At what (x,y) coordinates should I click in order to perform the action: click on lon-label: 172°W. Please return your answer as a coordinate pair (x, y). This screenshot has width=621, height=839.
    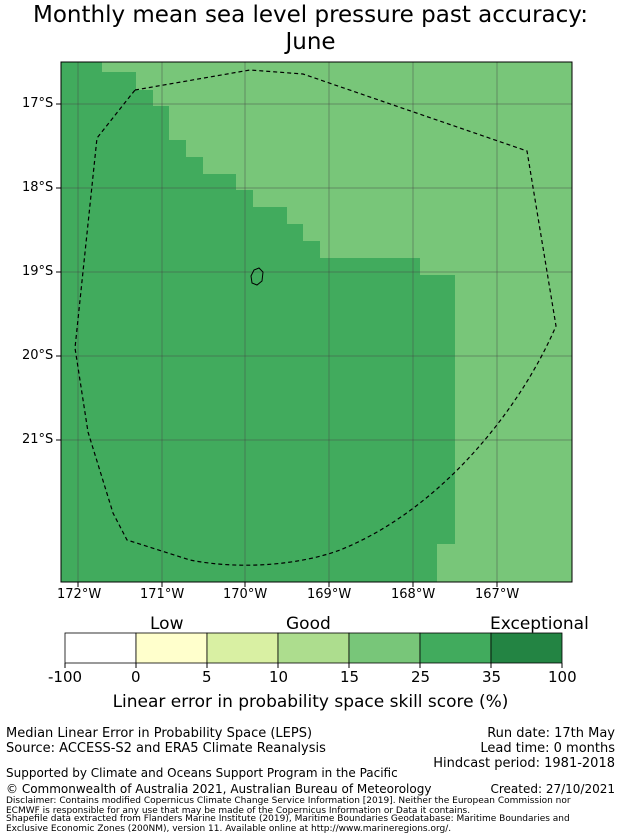
    Looking at the image, I should click on (79, 594).